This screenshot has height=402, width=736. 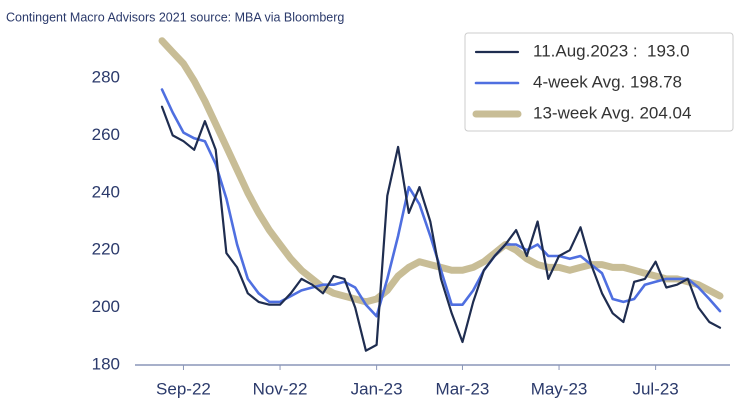 What do you see at coordinates (611, 50) in the screenshot?
I see `legend-label: 11.Aug.2023 : 193.0` at bounding box center [611, 50].